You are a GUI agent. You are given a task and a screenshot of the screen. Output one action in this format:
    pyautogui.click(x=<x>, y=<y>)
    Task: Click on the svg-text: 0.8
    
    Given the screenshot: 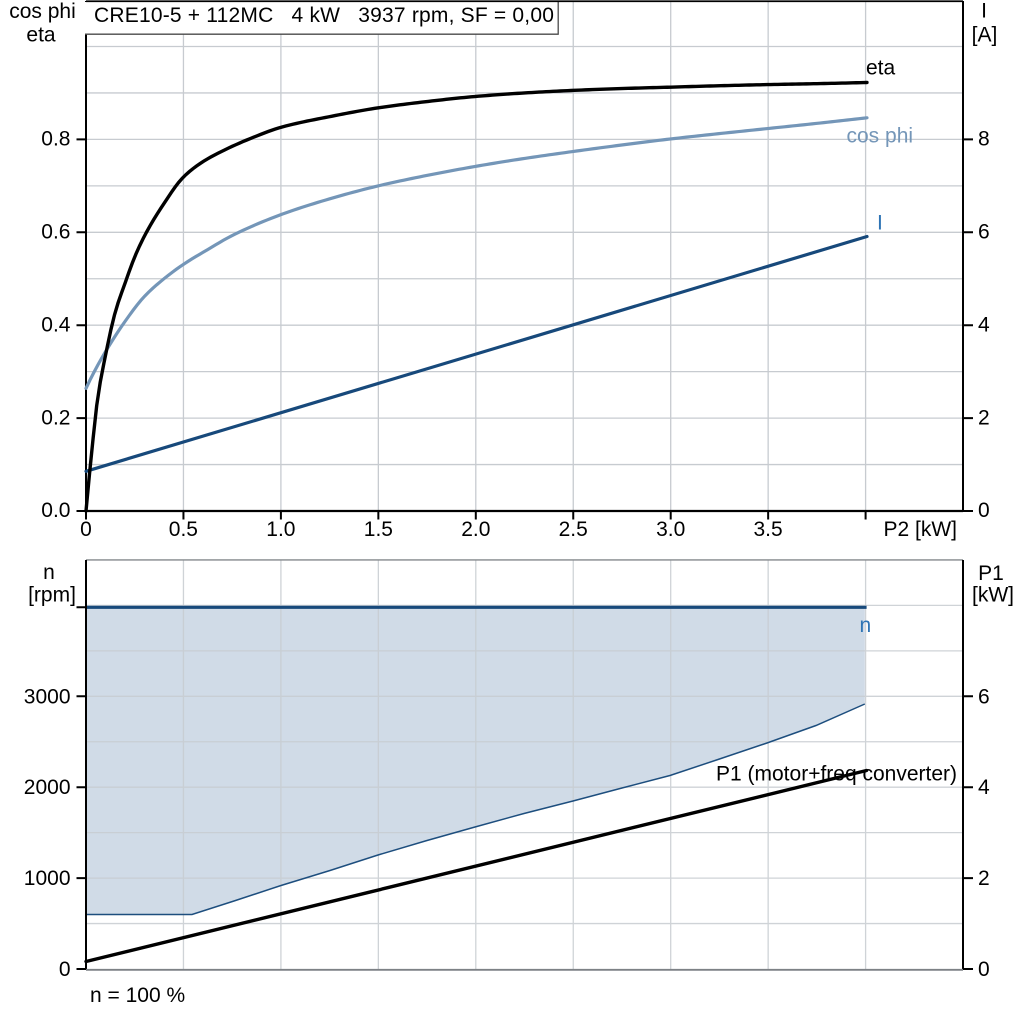 What is the action you would take?
    pyautogui.click(x=55, y=139)
    